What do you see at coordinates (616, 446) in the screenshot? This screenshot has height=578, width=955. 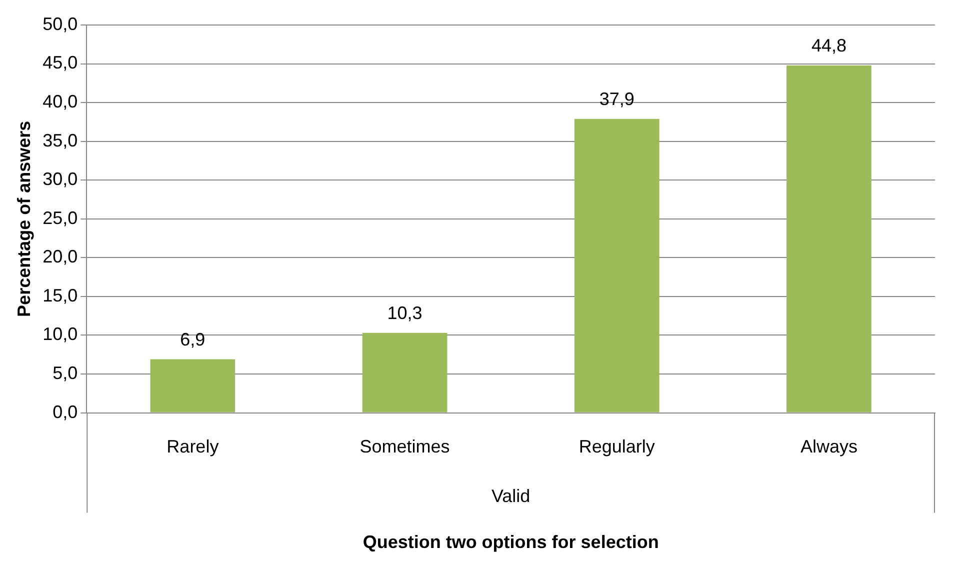 I see `x-tick-label: Regularly` at bounding box center [616, 446].